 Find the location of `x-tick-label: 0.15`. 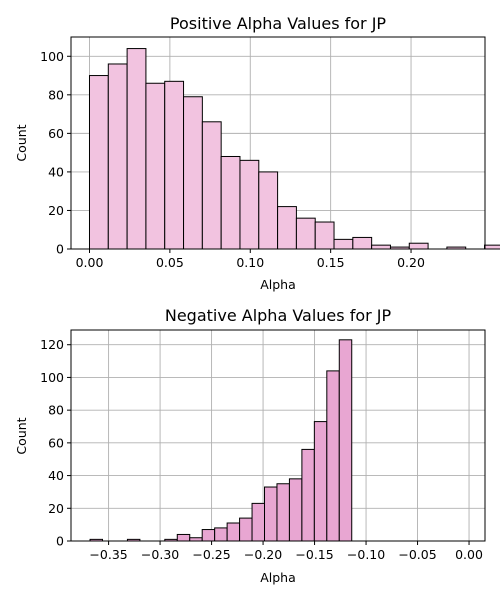

x-tick-label: 0.15 is located at coordinates (331, 262).